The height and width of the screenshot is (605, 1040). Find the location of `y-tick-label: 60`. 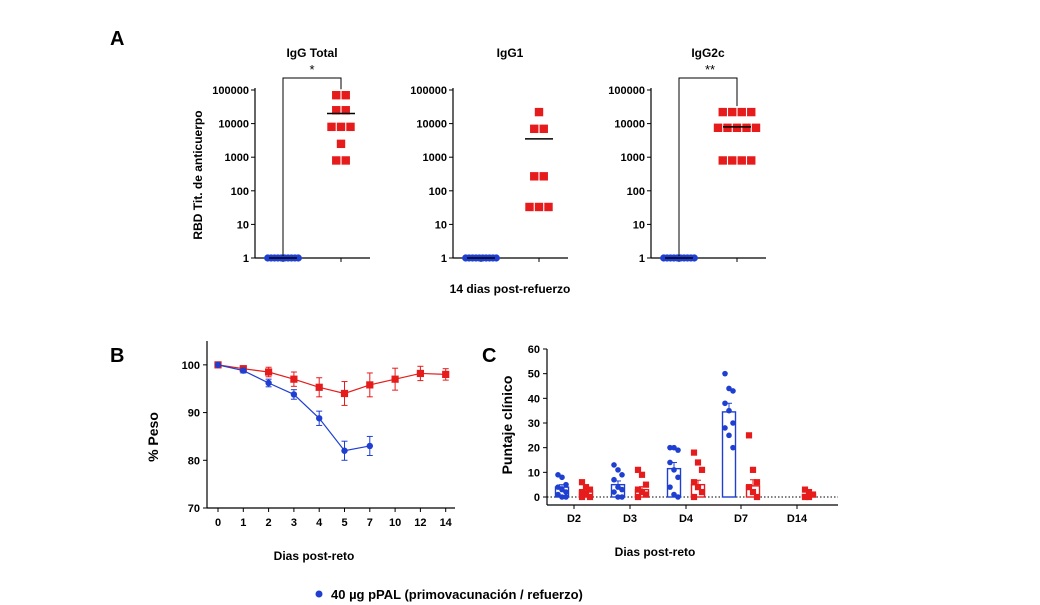

y-tick-label: 60 is located at coordinates (534, 350).